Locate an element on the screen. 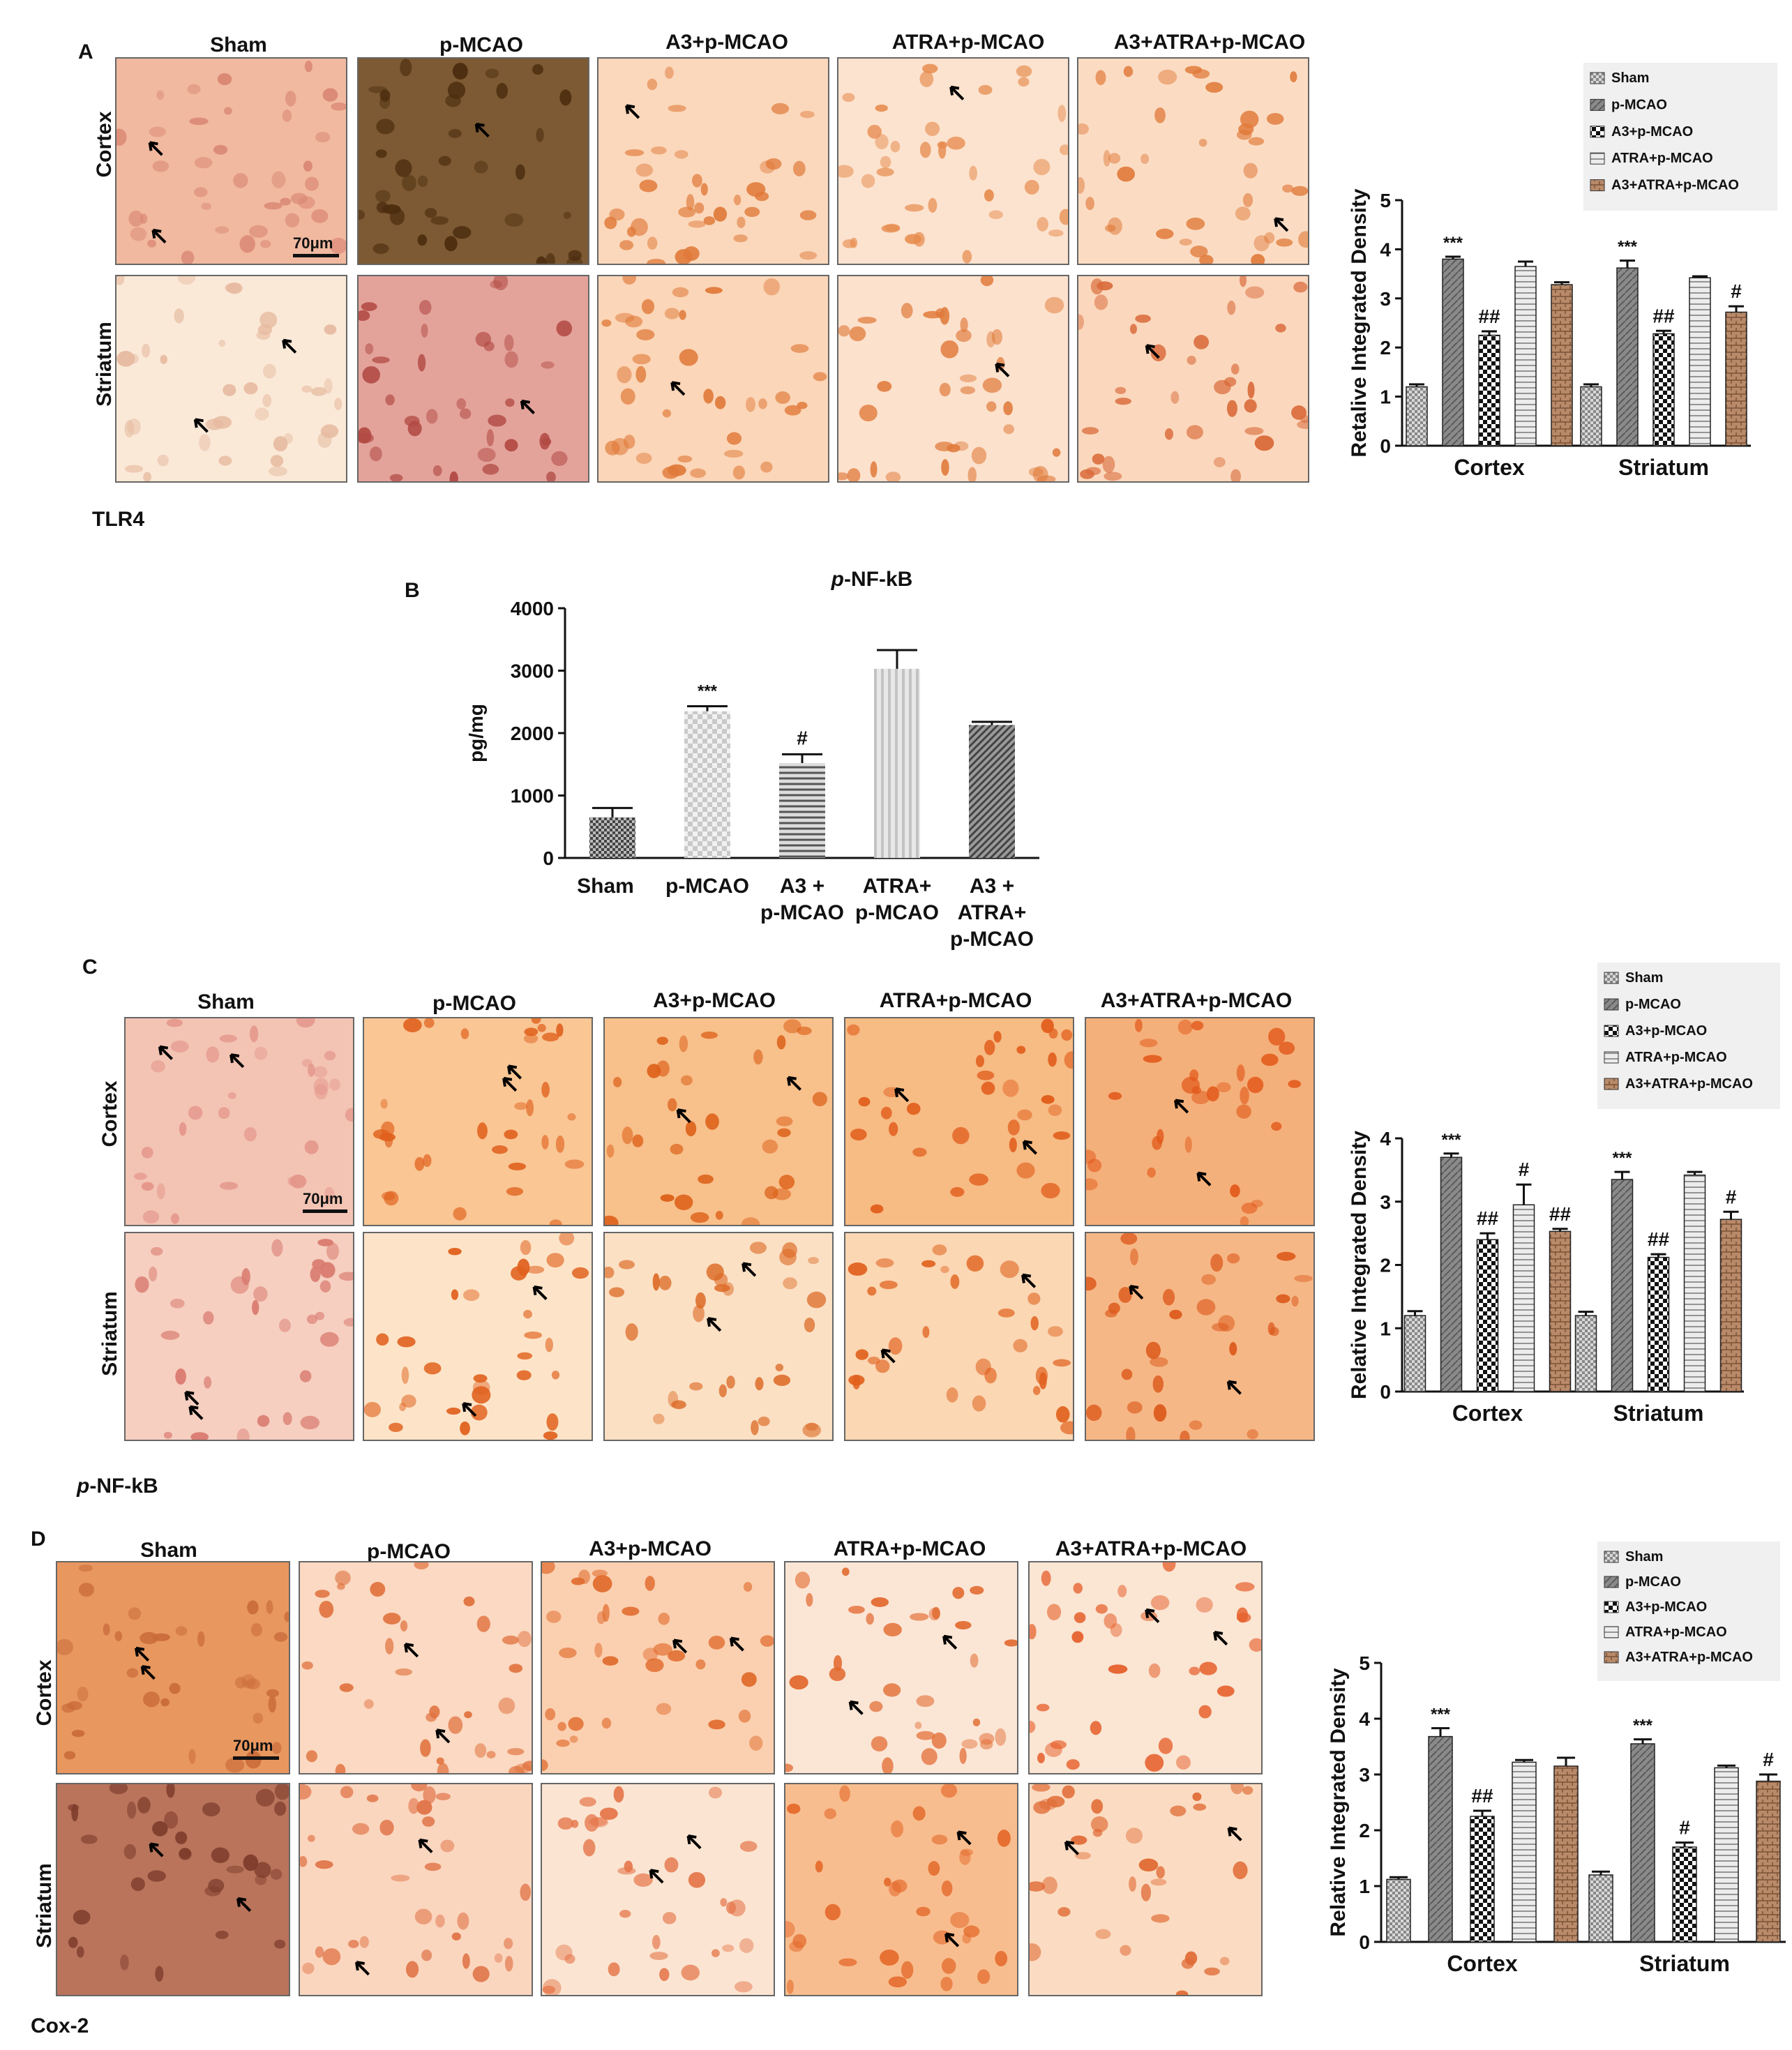 The height and width of the screenshot is (2050, 1792). panel-a-micrograph-cortex-sham is located at coordinates (231, 161).